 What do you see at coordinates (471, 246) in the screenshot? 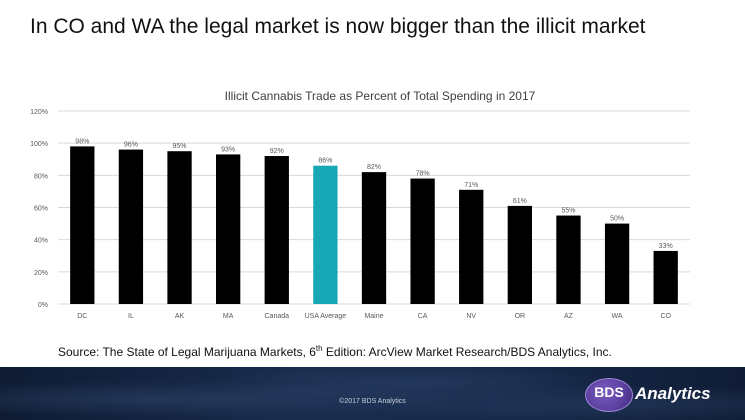
I see `bar-nv` at bounding box center [471, 246].